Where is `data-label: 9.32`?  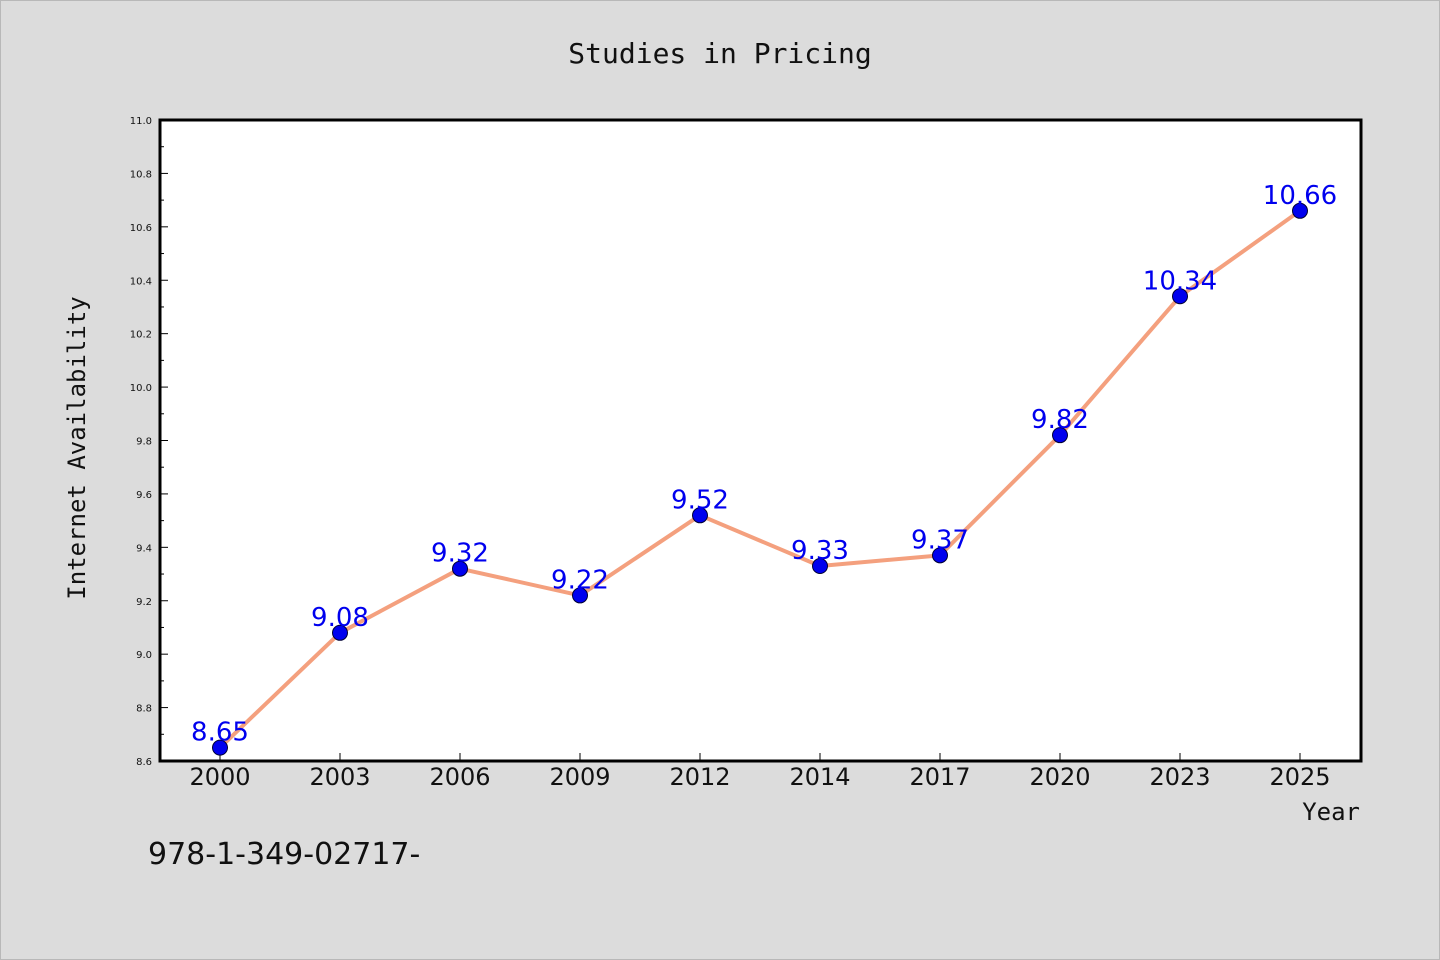 data-label: 9.32 is located at coordinates (460, 554).